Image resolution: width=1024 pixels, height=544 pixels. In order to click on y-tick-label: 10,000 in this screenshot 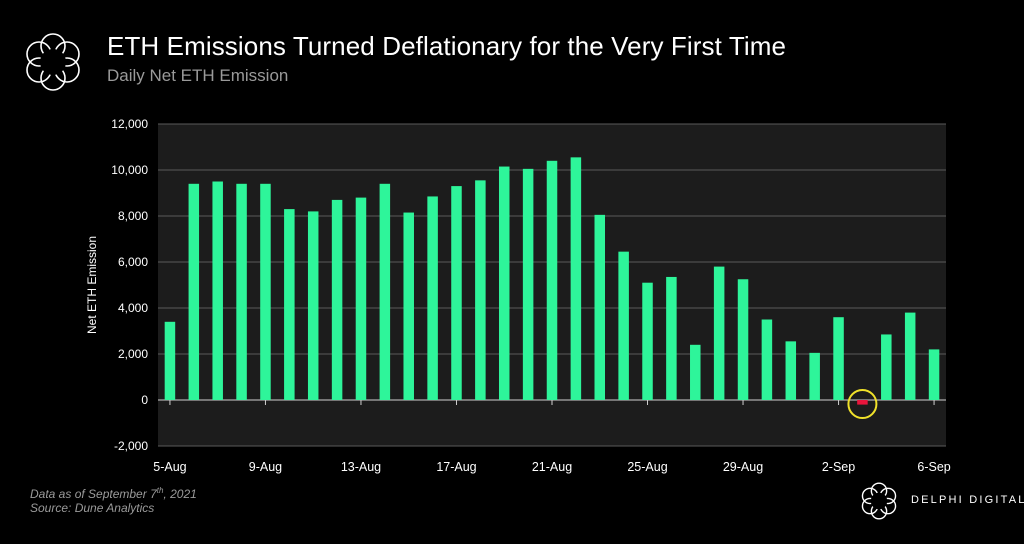, I will do `click(129, 170)`.